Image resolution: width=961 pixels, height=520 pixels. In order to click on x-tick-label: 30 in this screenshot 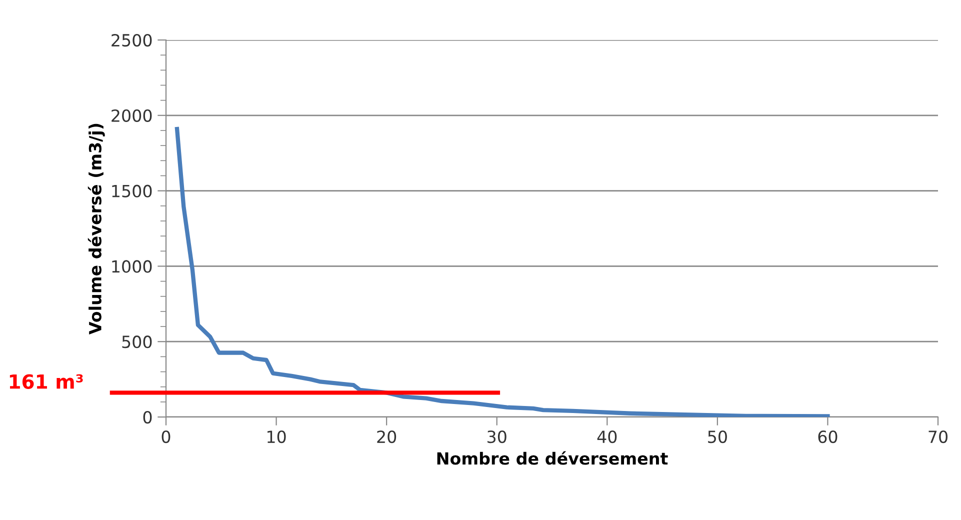, I will do `click(497, 437)`.